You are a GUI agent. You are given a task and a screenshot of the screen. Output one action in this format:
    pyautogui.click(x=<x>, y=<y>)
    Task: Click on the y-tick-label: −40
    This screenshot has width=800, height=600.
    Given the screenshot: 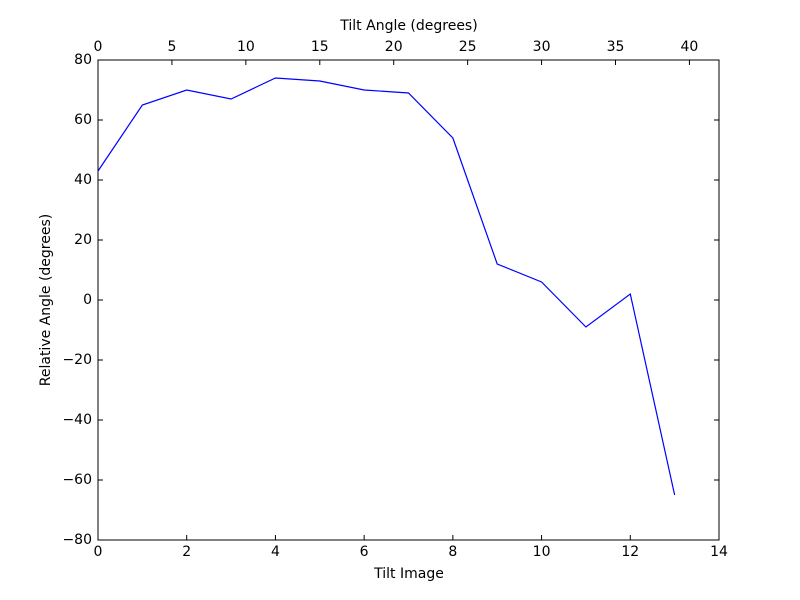 What is the action you would take?
    pyautogui.click(x=77, y=420)
    